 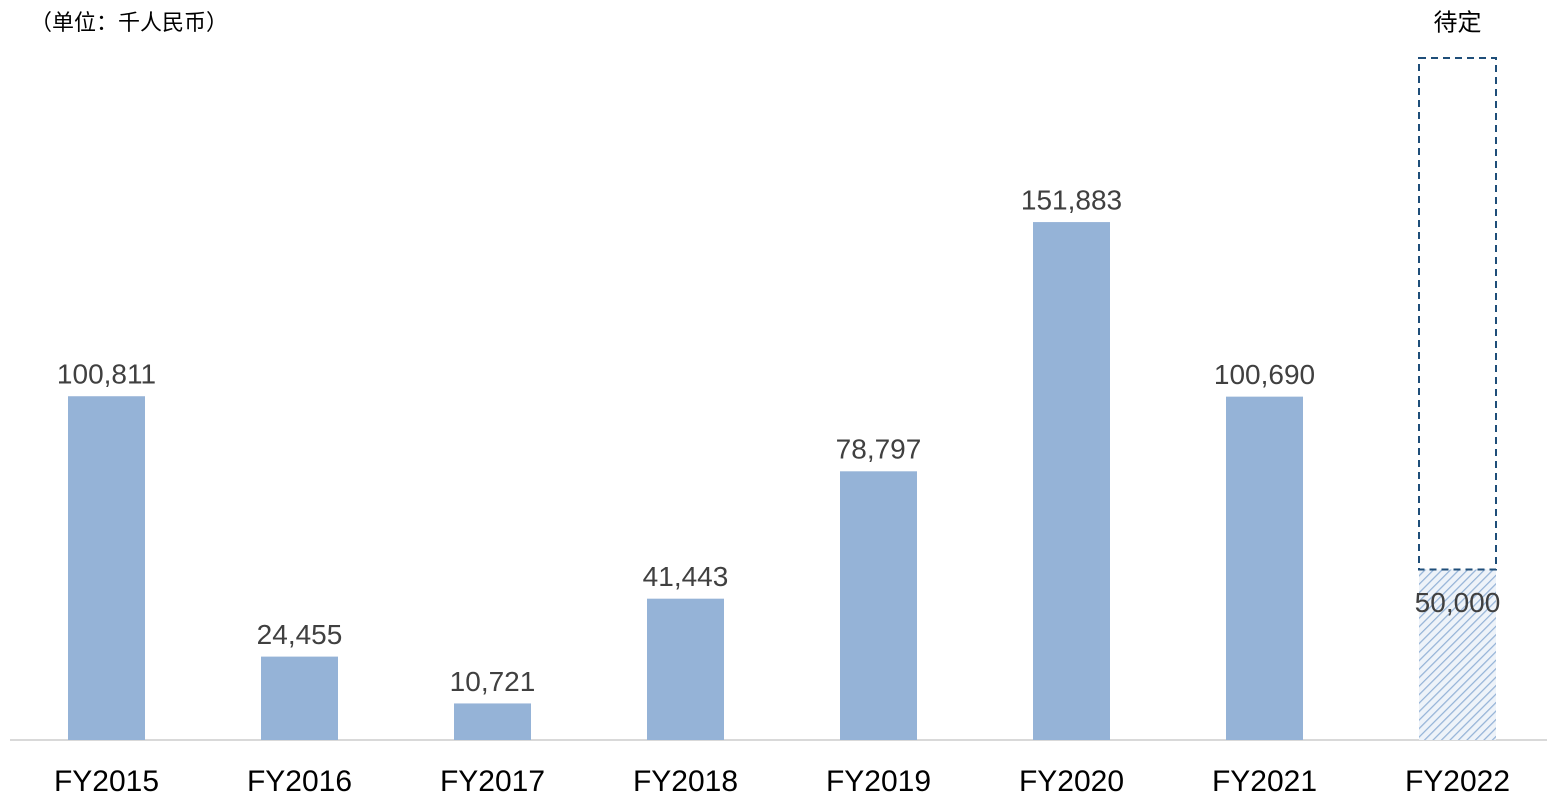 What do you see at coordinates (106, 781) in the screenshot?
I see `x-tick-label: FY2015` at bounding box center [106, 781].